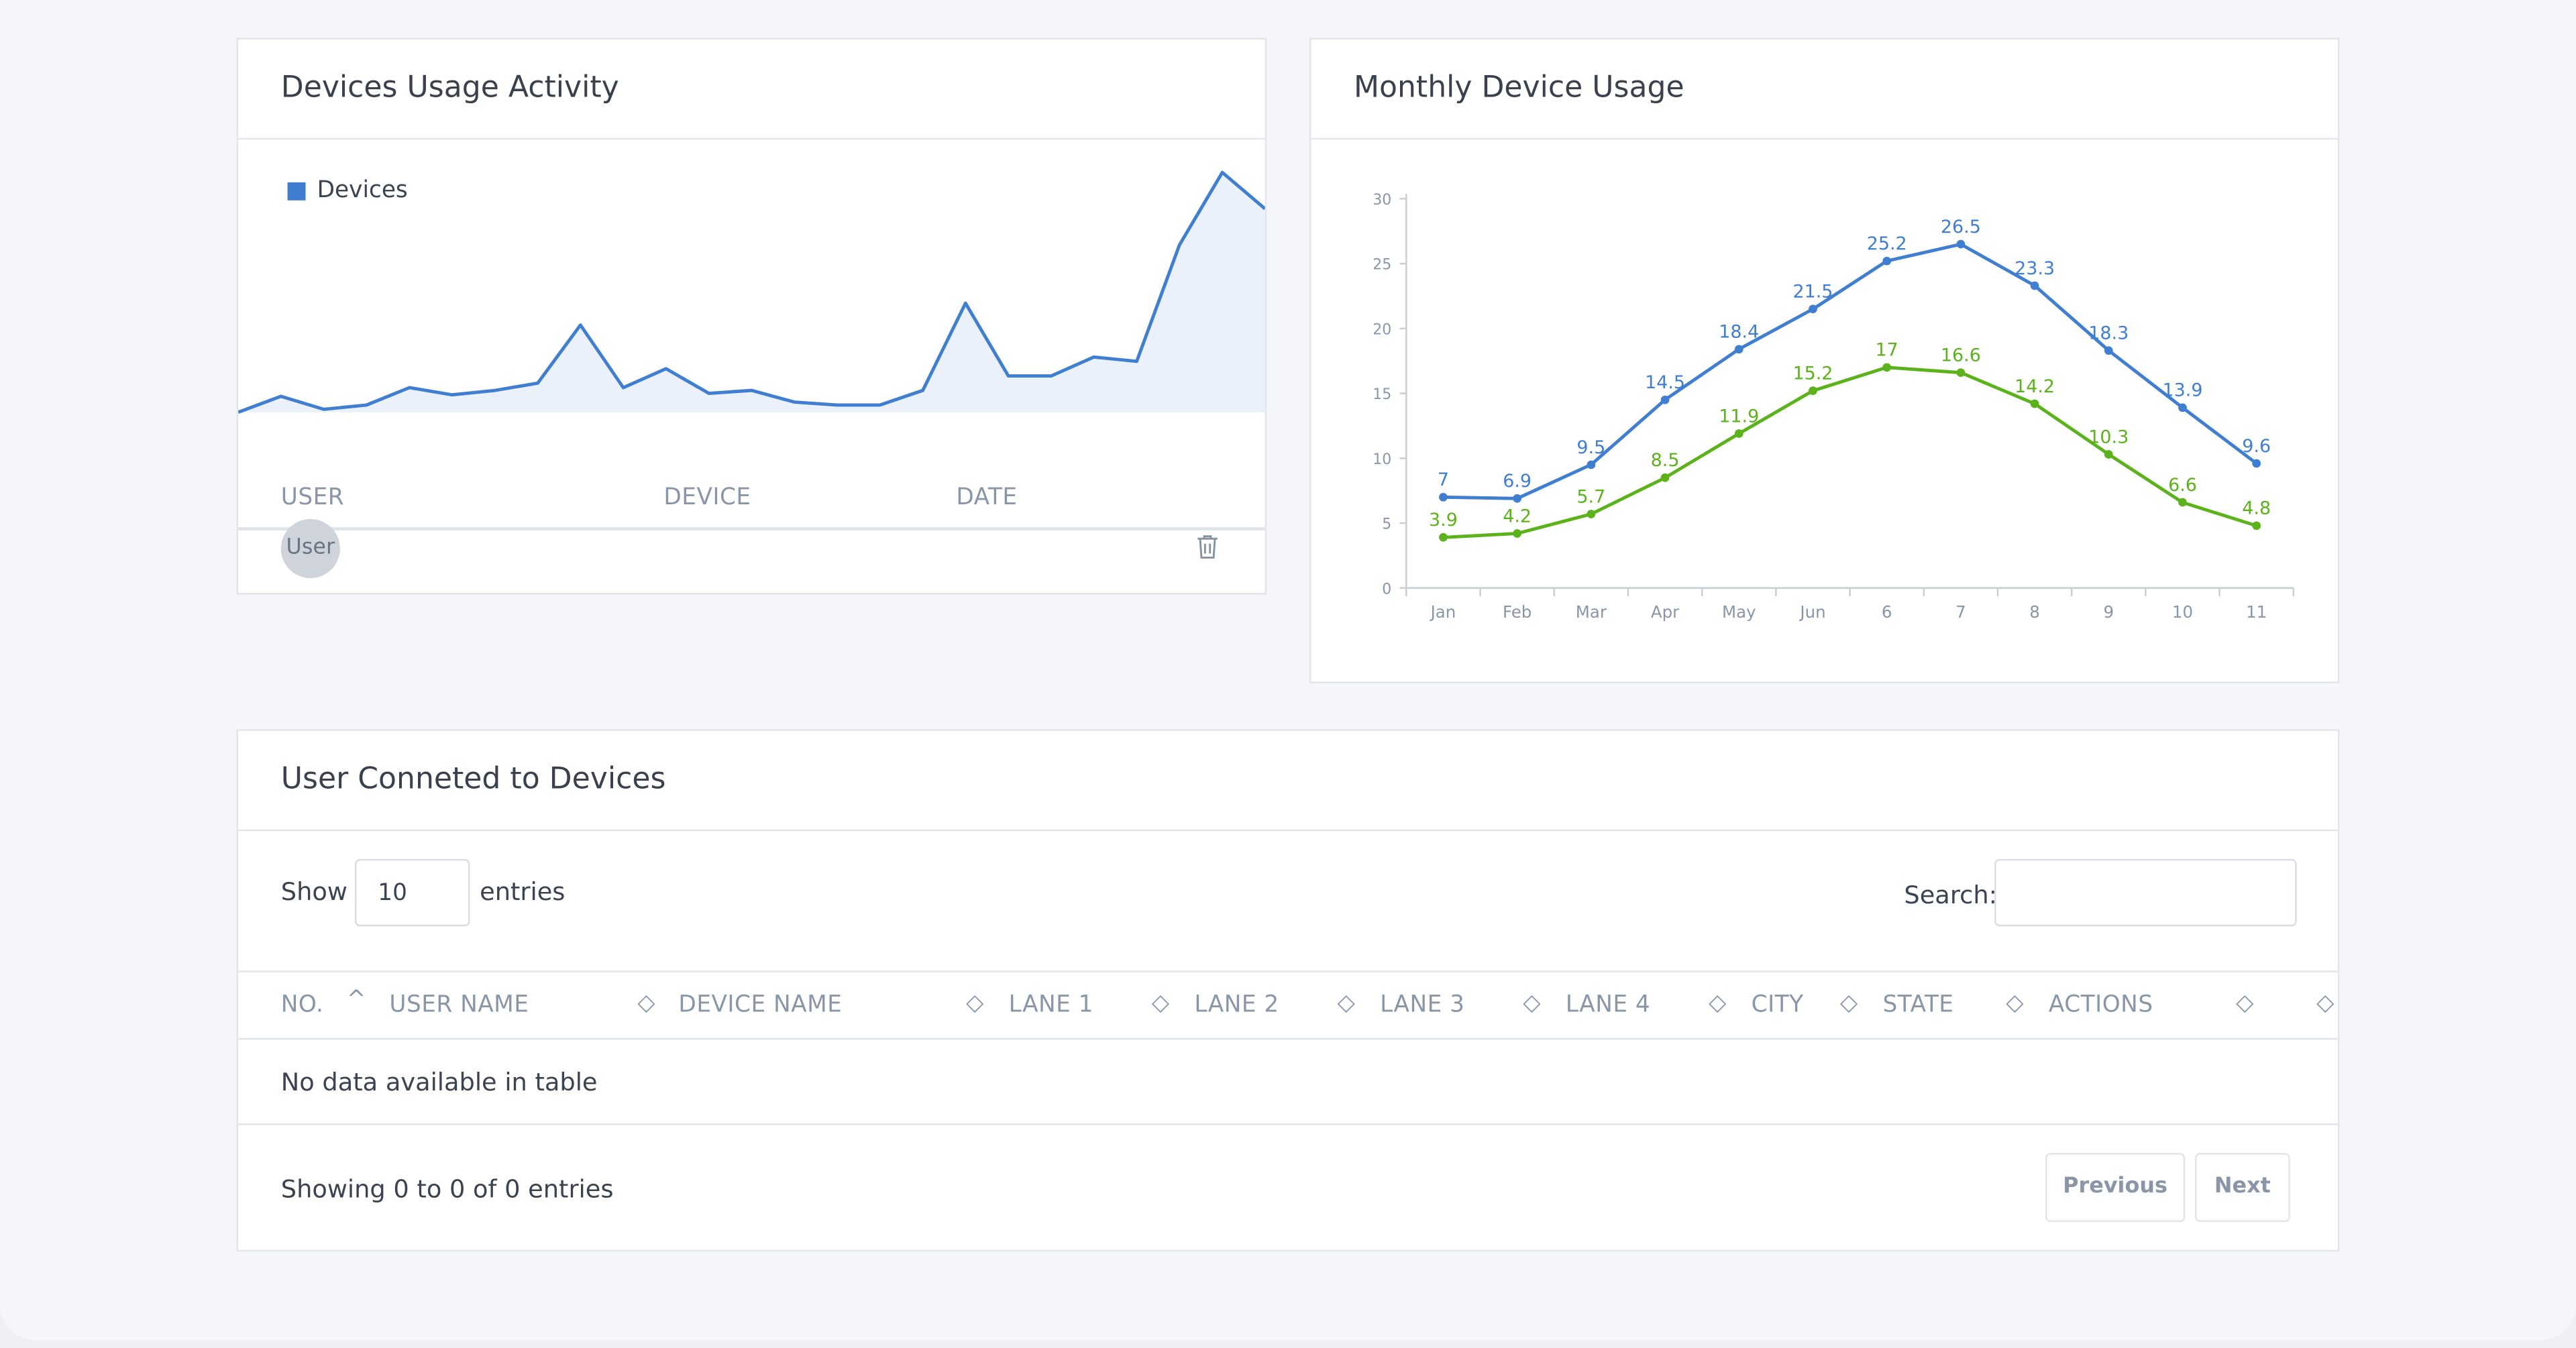  I want to click on empty-row: No data available in table, so click(1288, 1082).